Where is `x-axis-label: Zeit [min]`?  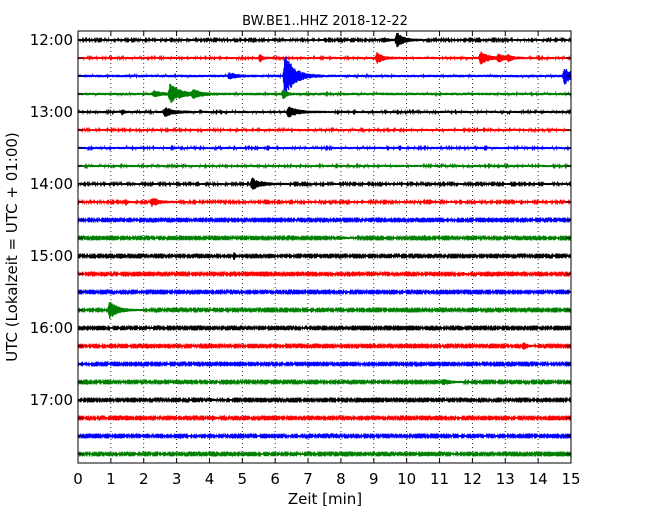 x-axis-label: Zeit [min] is located at coordinates (325, 499).